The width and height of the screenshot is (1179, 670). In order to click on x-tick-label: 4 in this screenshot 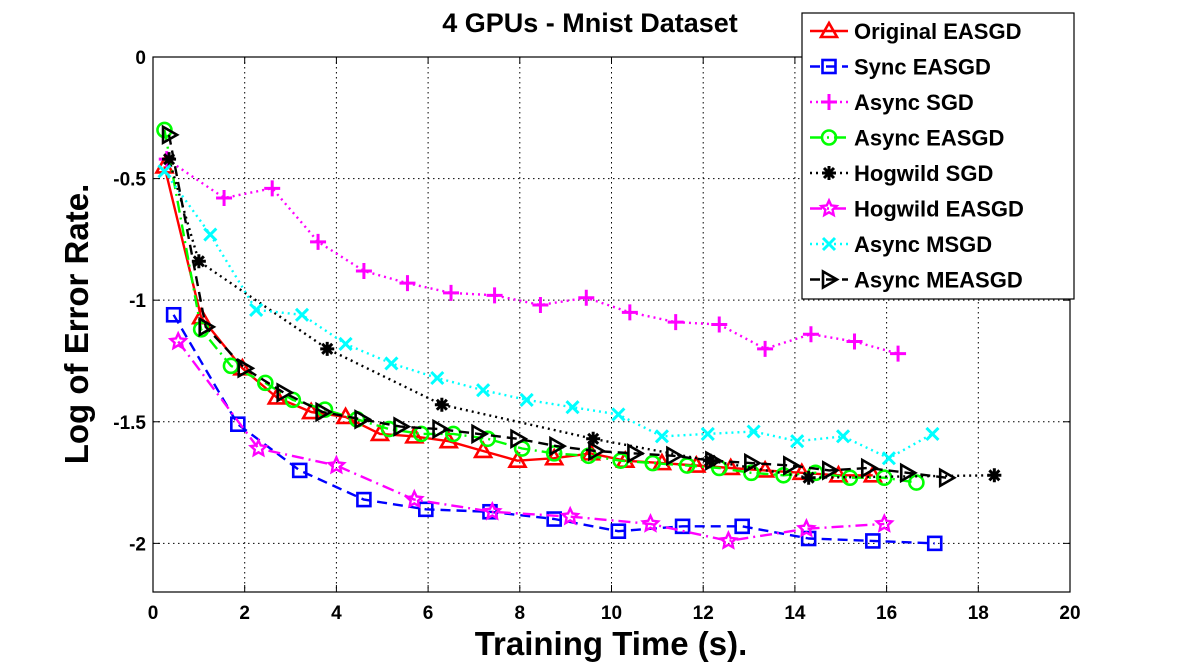, I will do `click(336, 613)`.